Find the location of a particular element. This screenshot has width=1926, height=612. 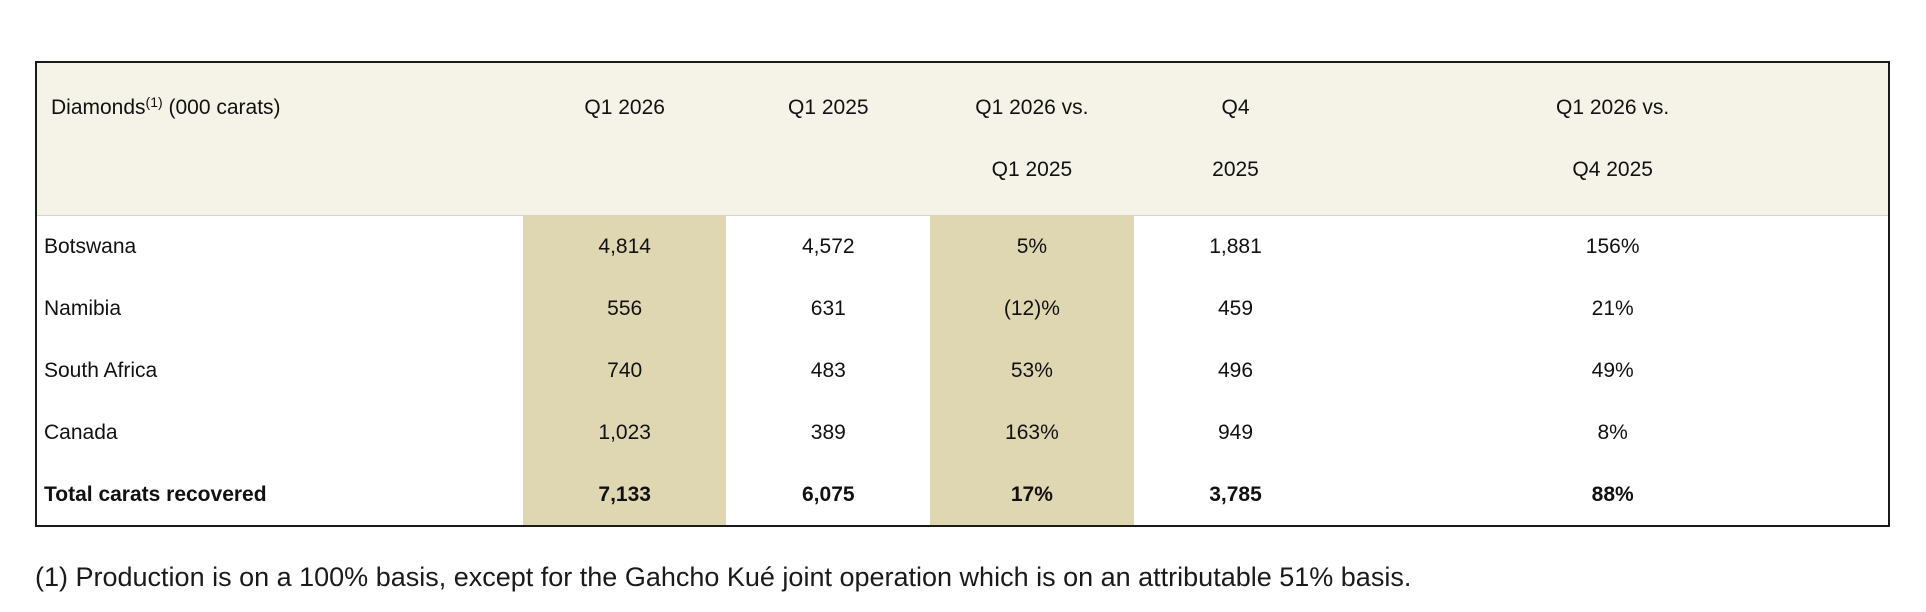

cell-q1-2026: 7,133 is located at coordinates (624, 494).